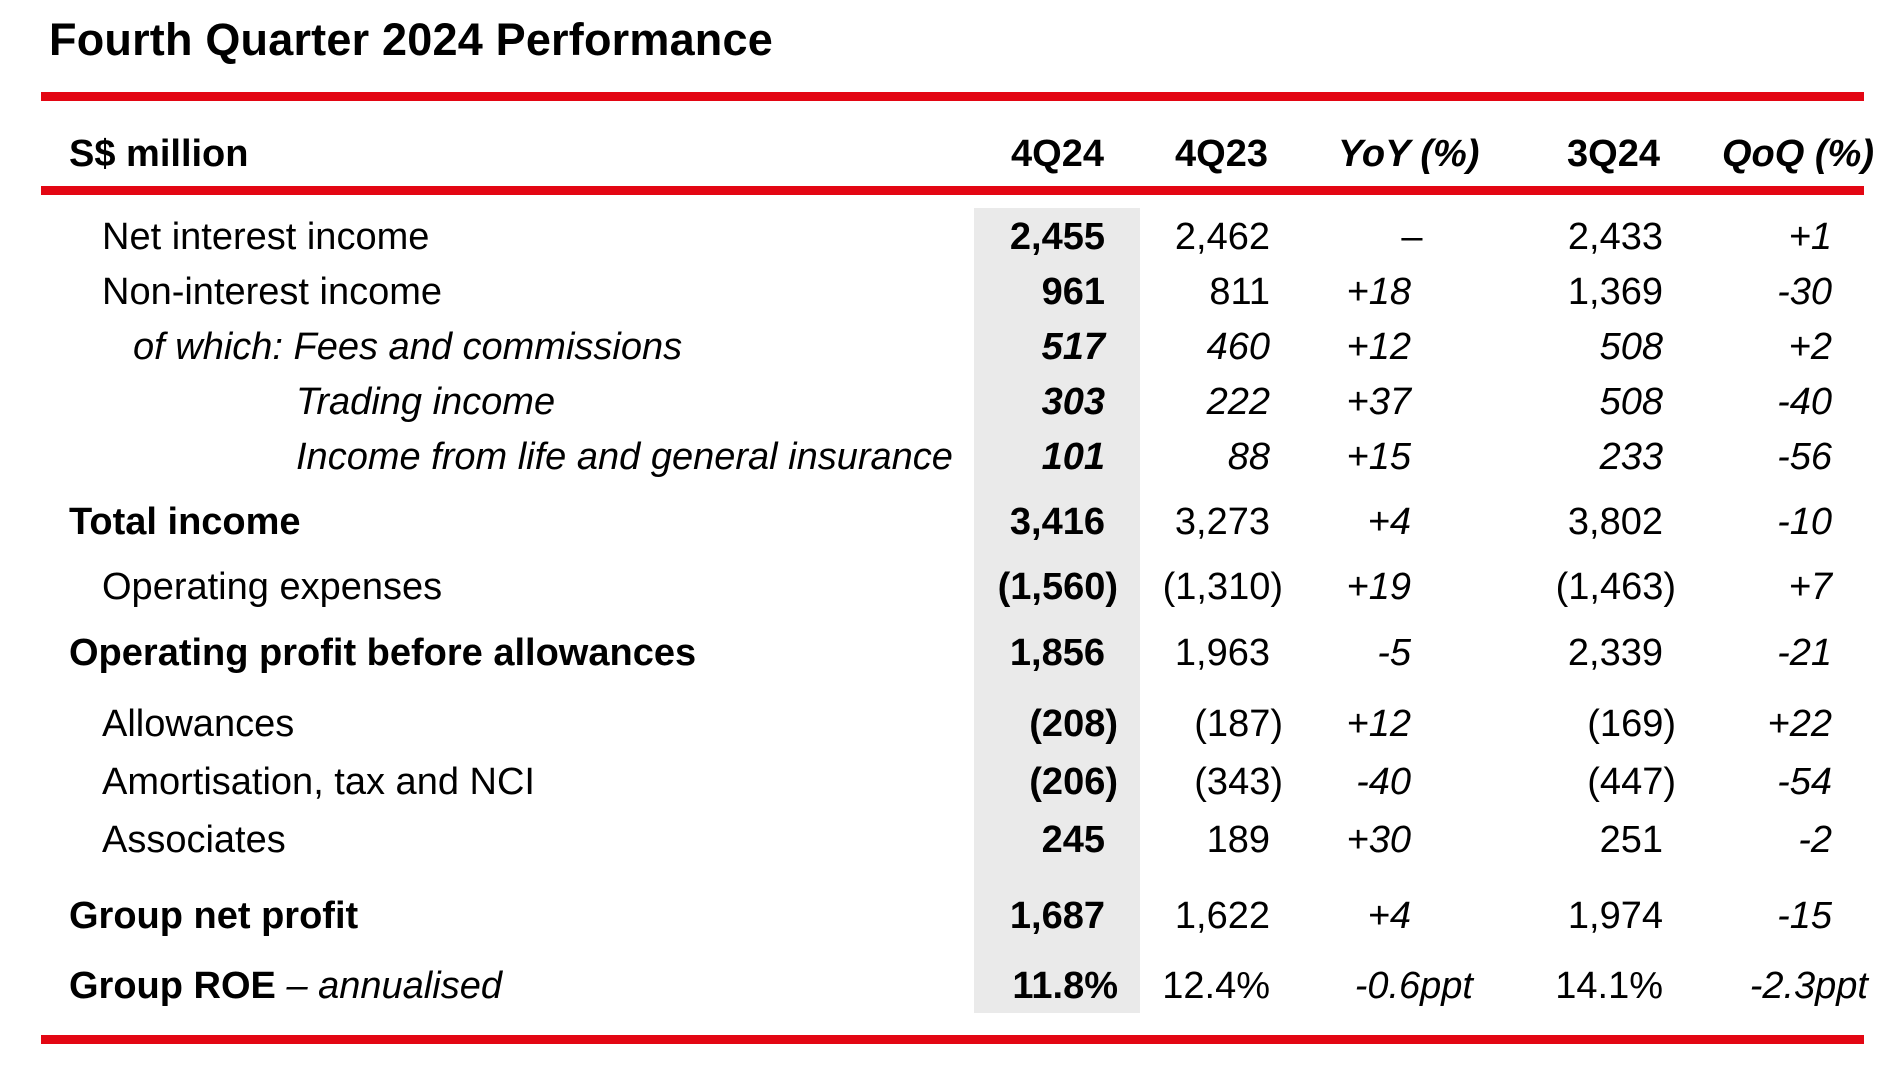 Image resolution: width=1902 pixels, height=1074 pixels. Describe the element at coordinates (1810, 587) in the screenshot. I see `cell-qoq: +7` at that location.